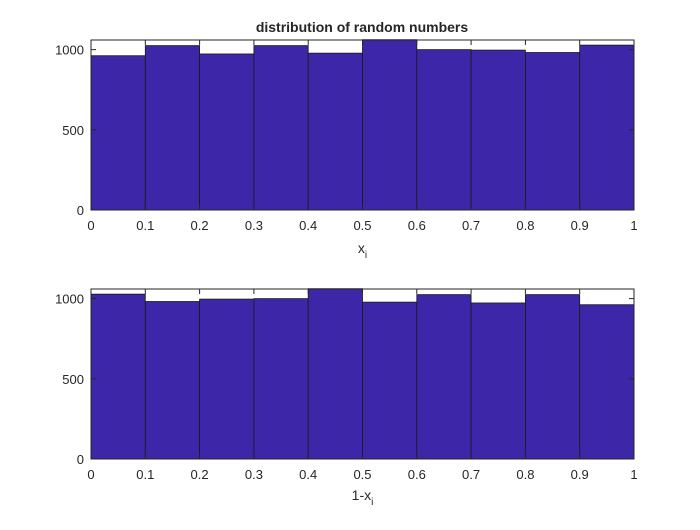  What do you see at coordinates (362, 27) in the screenshot?
I see `chart-title: distribution of random numbers` at bounding box center [362, 27].